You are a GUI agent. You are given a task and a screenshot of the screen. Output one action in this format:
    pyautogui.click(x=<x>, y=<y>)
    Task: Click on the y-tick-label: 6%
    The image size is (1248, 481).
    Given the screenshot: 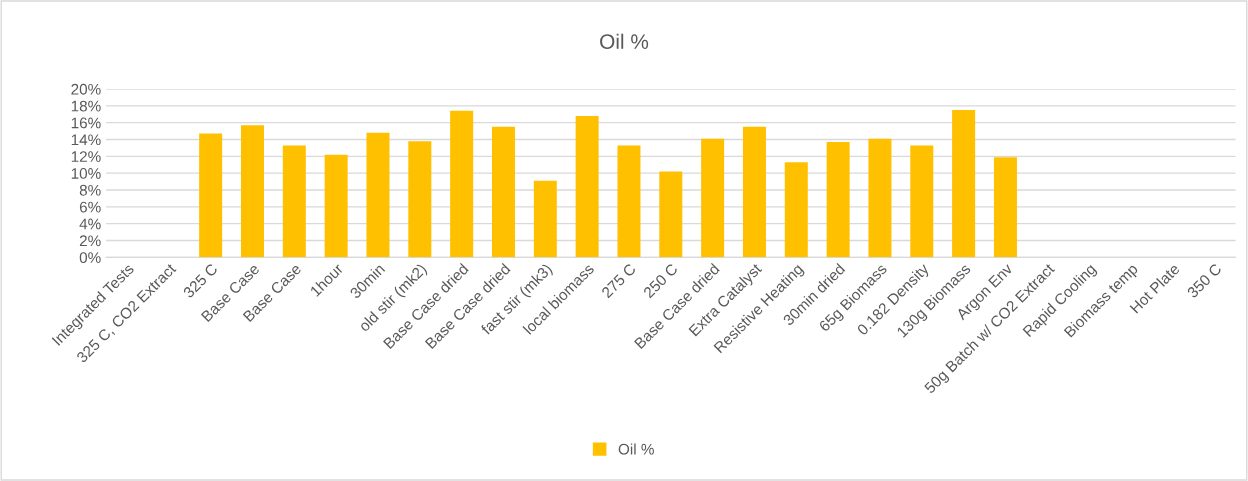 What is the action you would take?
    pyautogui.click(x=90, y=207)
    